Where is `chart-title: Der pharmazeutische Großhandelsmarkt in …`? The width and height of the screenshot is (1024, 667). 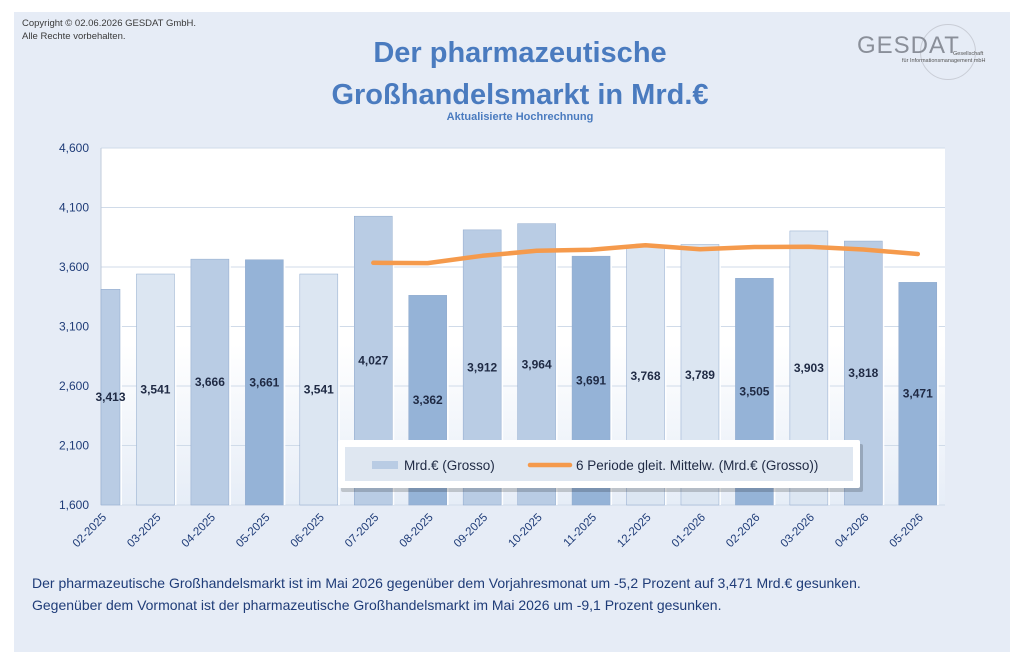 chart-title: Der pharmazeutische Großhandelsmarkt in … is located at coordinates (520, 74).